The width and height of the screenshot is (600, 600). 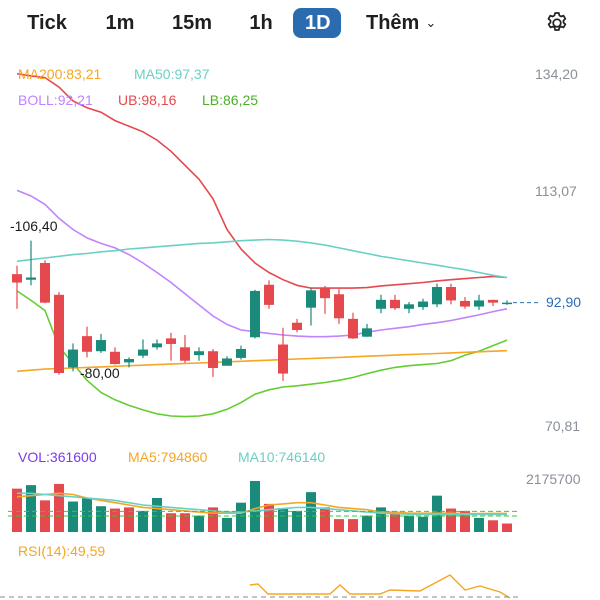 What do you see at coordinates (262, 258) in the screenshot?
I see `ma50-line` at bounding box center [262, 258].